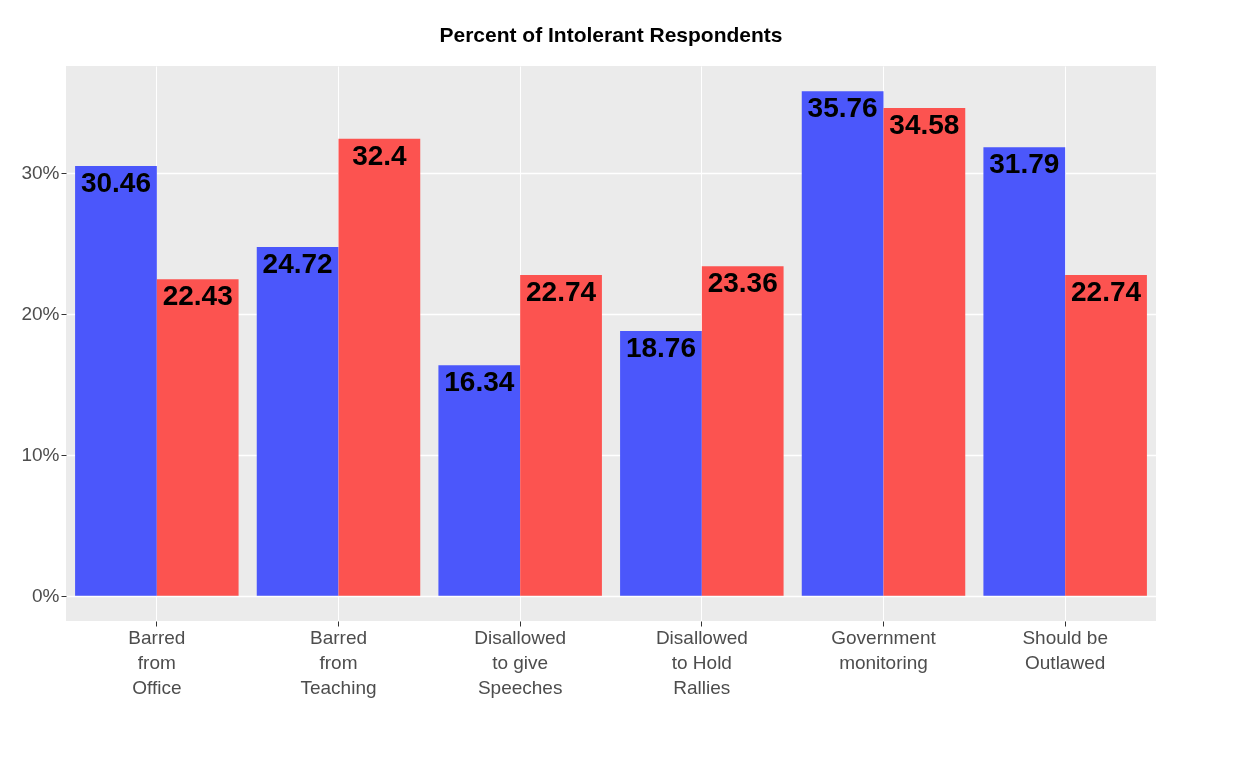 This screenshot has width=1250, height=781. I want to click on x-tick-label: Barred from Teaching, so click(338, 662).